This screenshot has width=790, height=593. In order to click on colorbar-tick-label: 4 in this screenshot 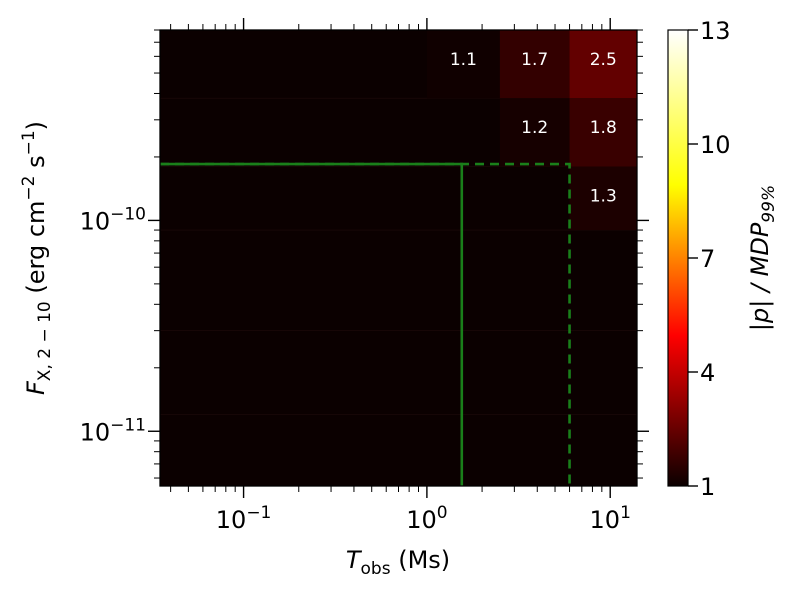, I will do `click(707, 373)`.